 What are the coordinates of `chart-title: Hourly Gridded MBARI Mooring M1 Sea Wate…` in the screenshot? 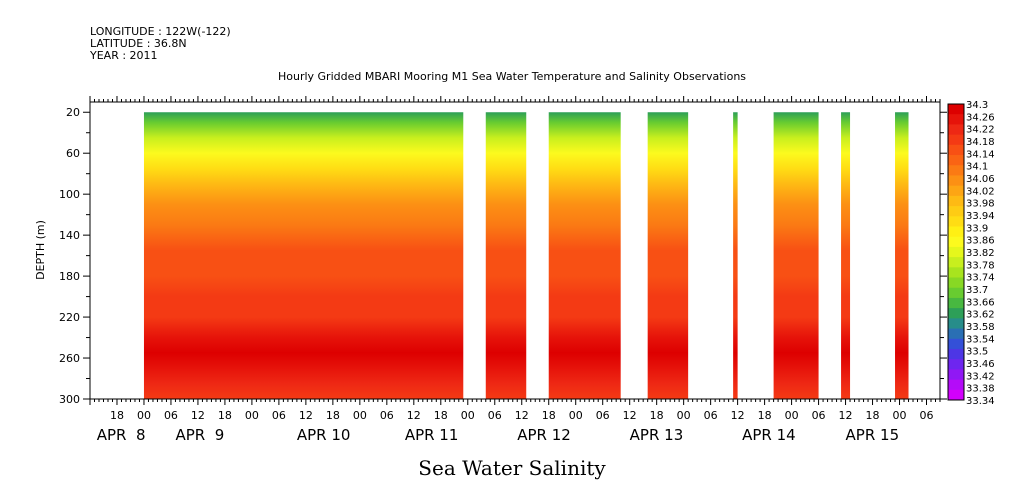 It's located at (512, 76).